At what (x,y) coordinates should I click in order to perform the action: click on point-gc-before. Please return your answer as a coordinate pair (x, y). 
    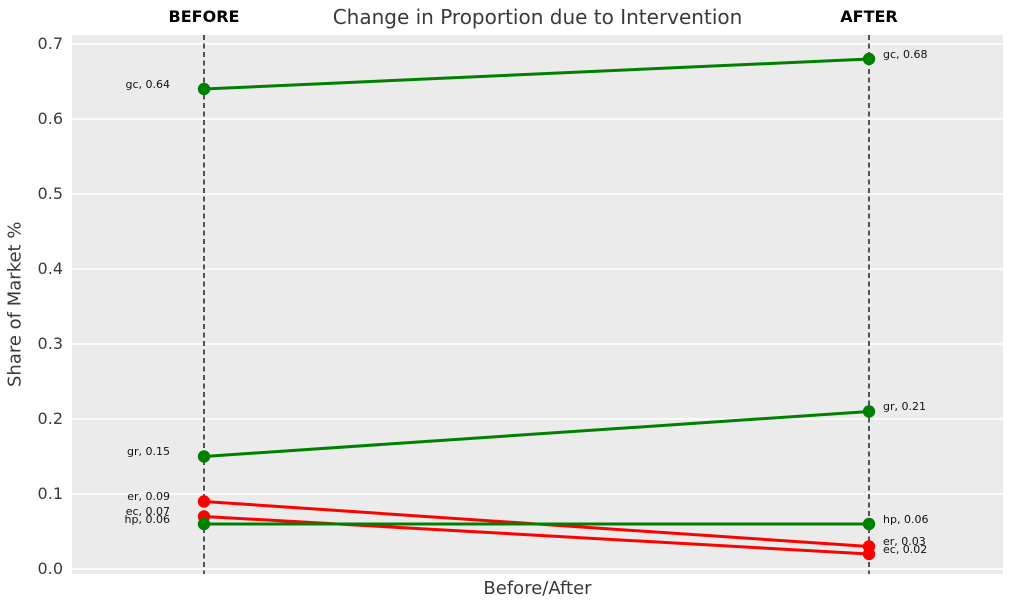
    Looking at the image, I should click on (204, 89).